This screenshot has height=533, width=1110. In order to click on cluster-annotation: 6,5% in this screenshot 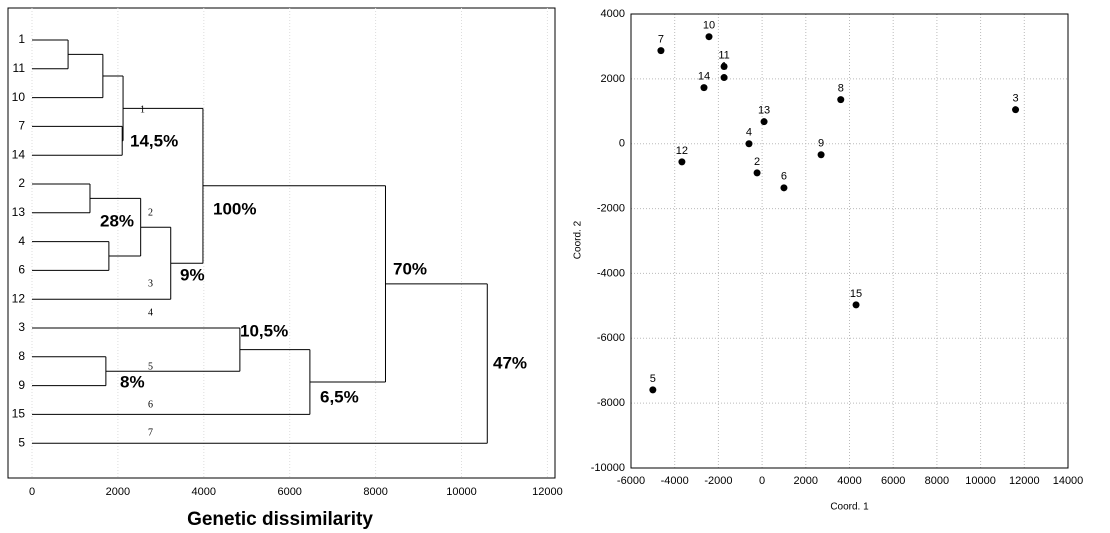, I will do `click(339, 396)`.